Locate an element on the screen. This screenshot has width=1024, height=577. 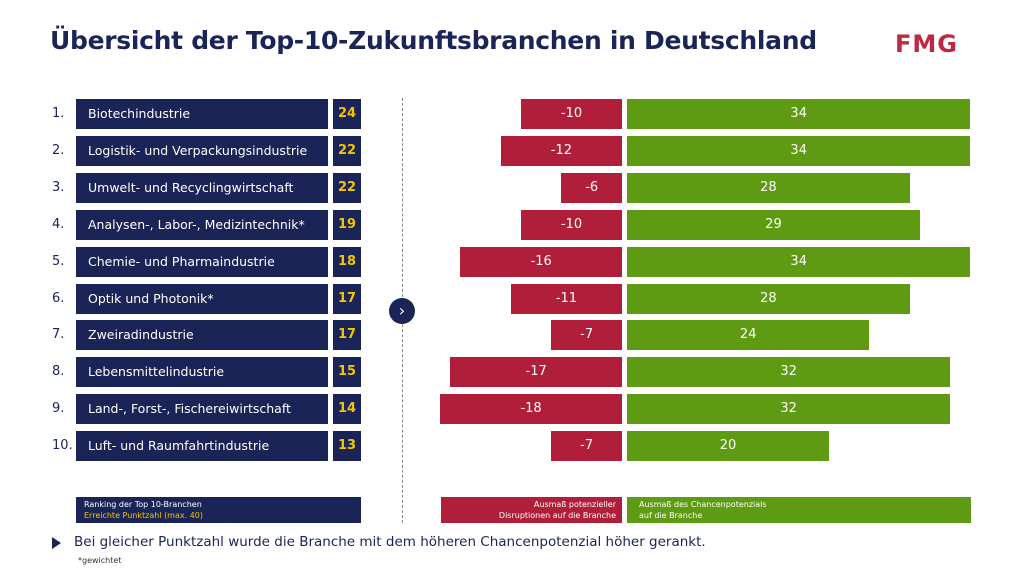
chevron-right-icon: › is located at coordinates (402, 311).